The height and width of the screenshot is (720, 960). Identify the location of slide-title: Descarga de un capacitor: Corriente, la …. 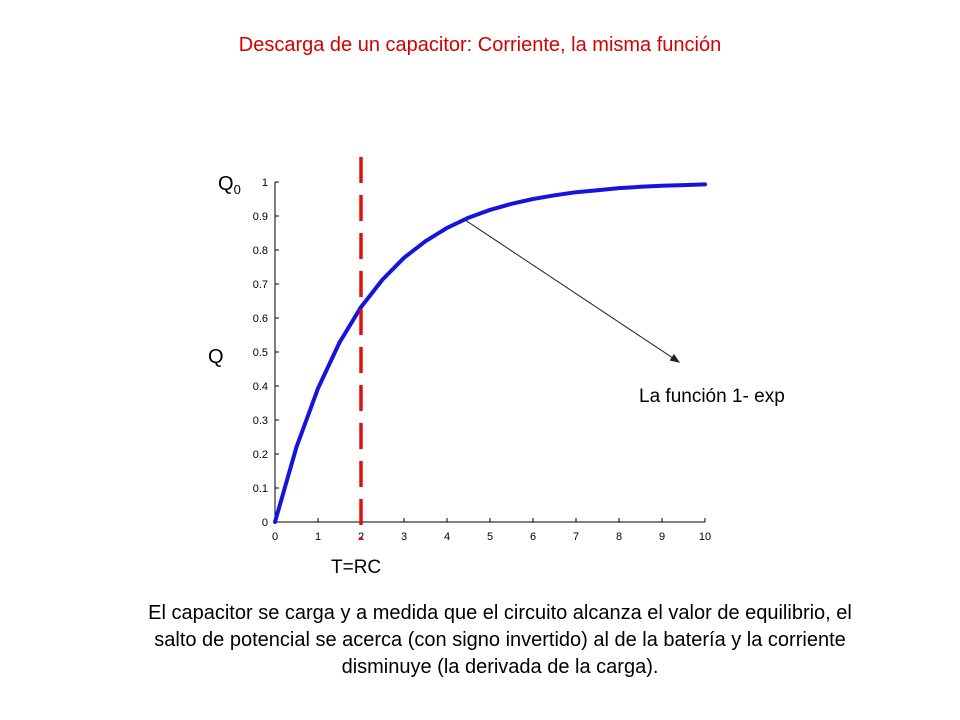
(480, 45).